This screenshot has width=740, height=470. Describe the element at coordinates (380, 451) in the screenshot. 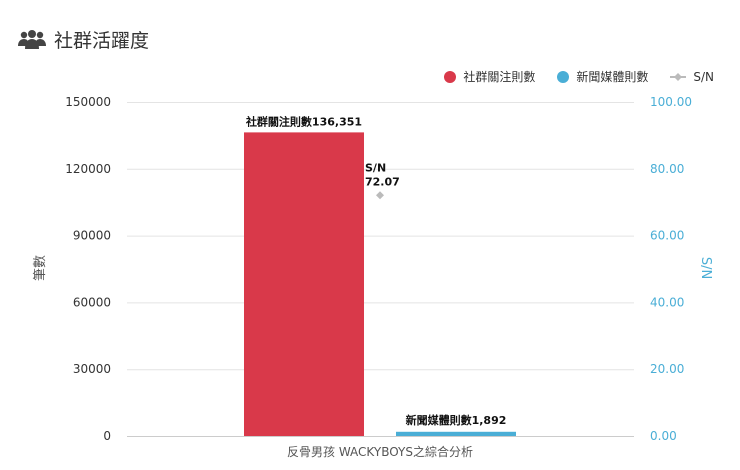

I see `category-label: 反骨男孩 WACKYBOYS之綜合分析` at that location.